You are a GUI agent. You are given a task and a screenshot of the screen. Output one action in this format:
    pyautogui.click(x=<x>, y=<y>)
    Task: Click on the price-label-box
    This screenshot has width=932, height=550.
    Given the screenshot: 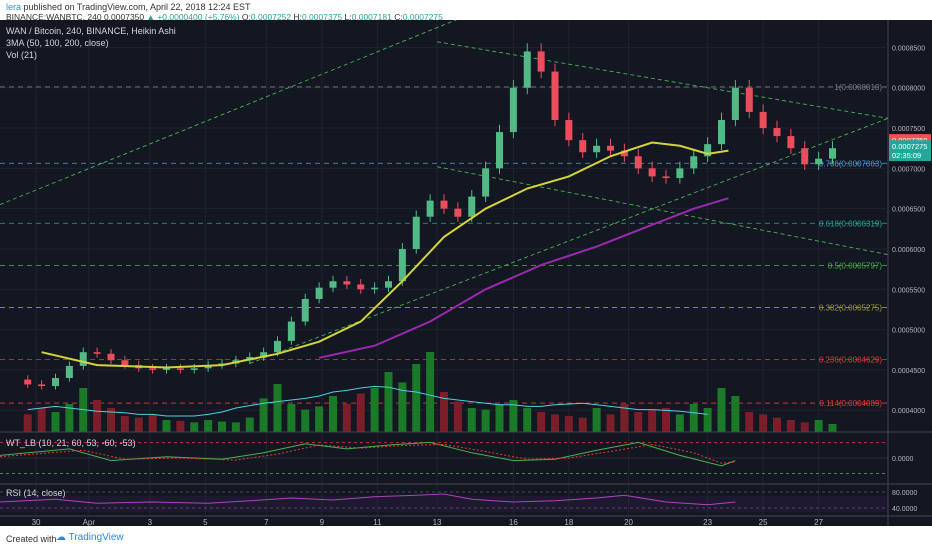 What is the action you would take?
    pyautogui.click(x=910, y=155)
    